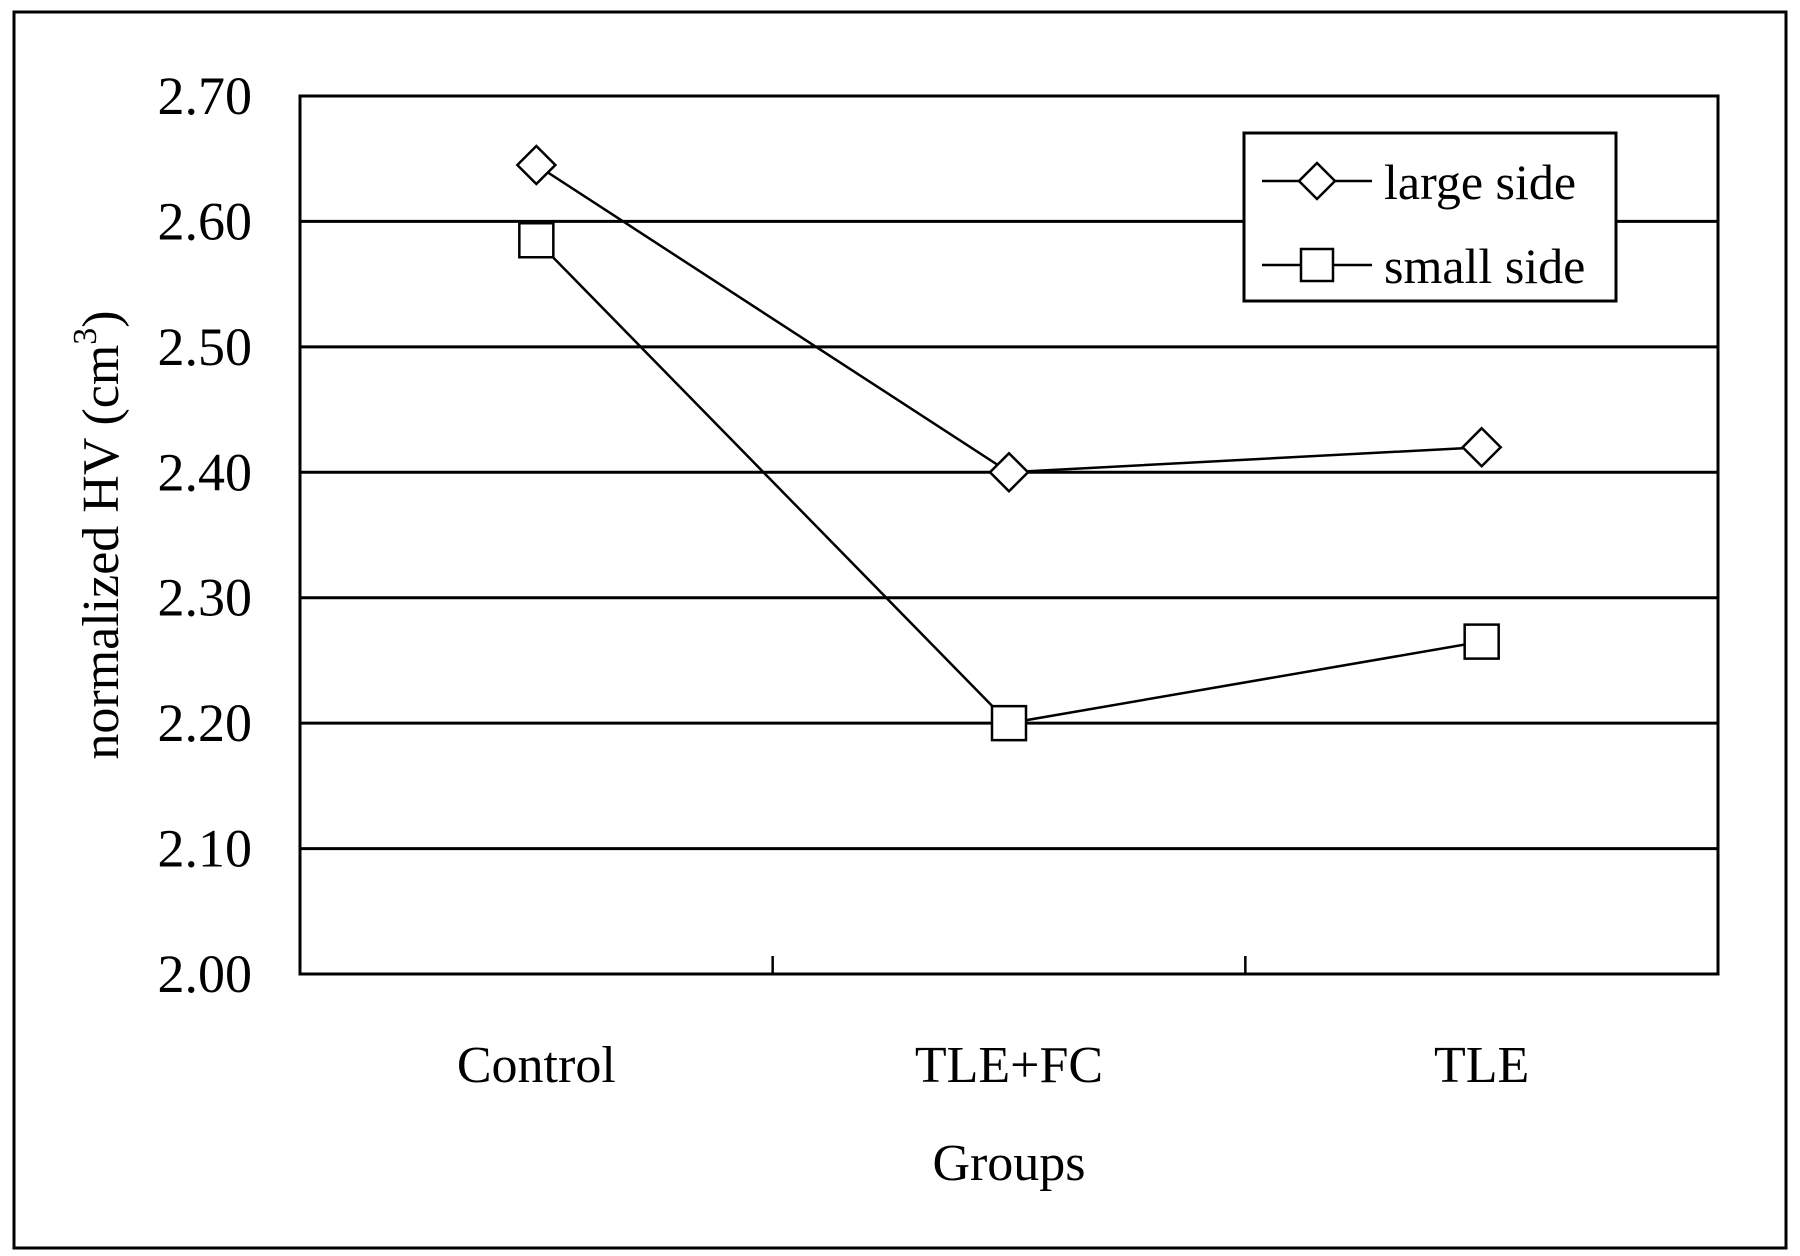 The image size is (1800, 1256). What do you see at coordinates (205, 472) in the screenshot?
I see `y-tick-label: 2.40` at bounding box center [205, 472].